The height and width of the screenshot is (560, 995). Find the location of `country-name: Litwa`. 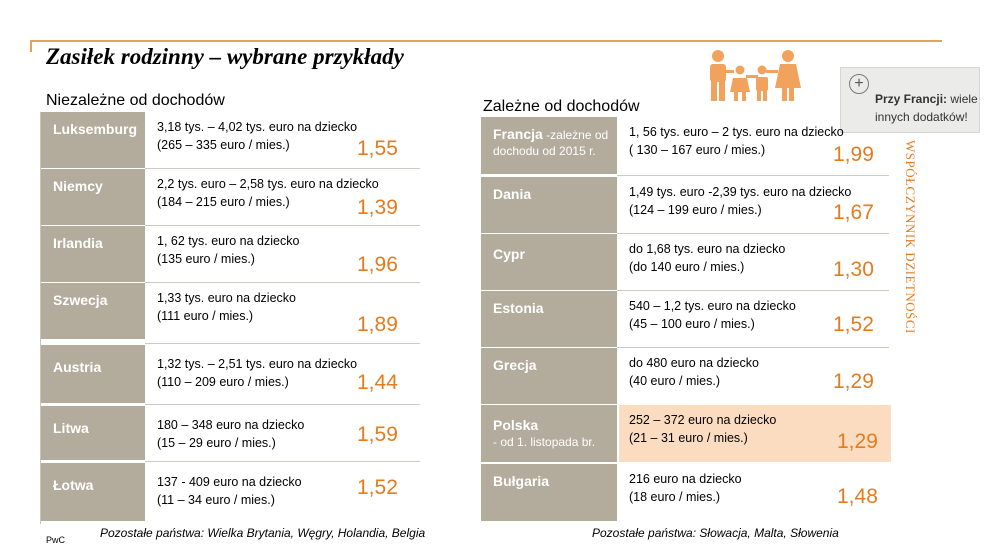

country-name: Litwa is located at coordinates (71, 428).